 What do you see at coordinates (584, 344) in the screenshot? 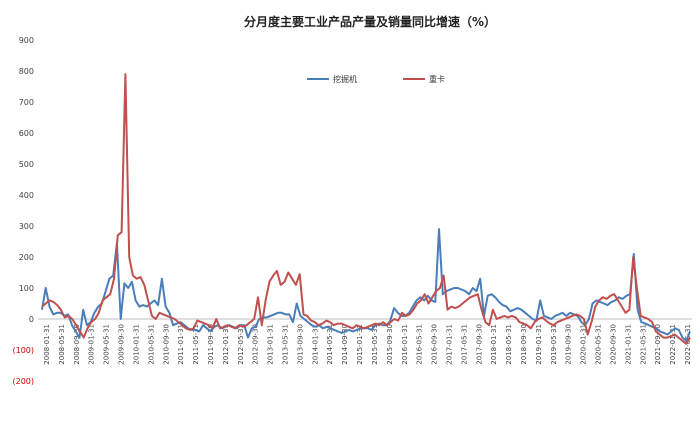
I see `x-tick-label: 2020-01-31` at bounding box center [584, 344].